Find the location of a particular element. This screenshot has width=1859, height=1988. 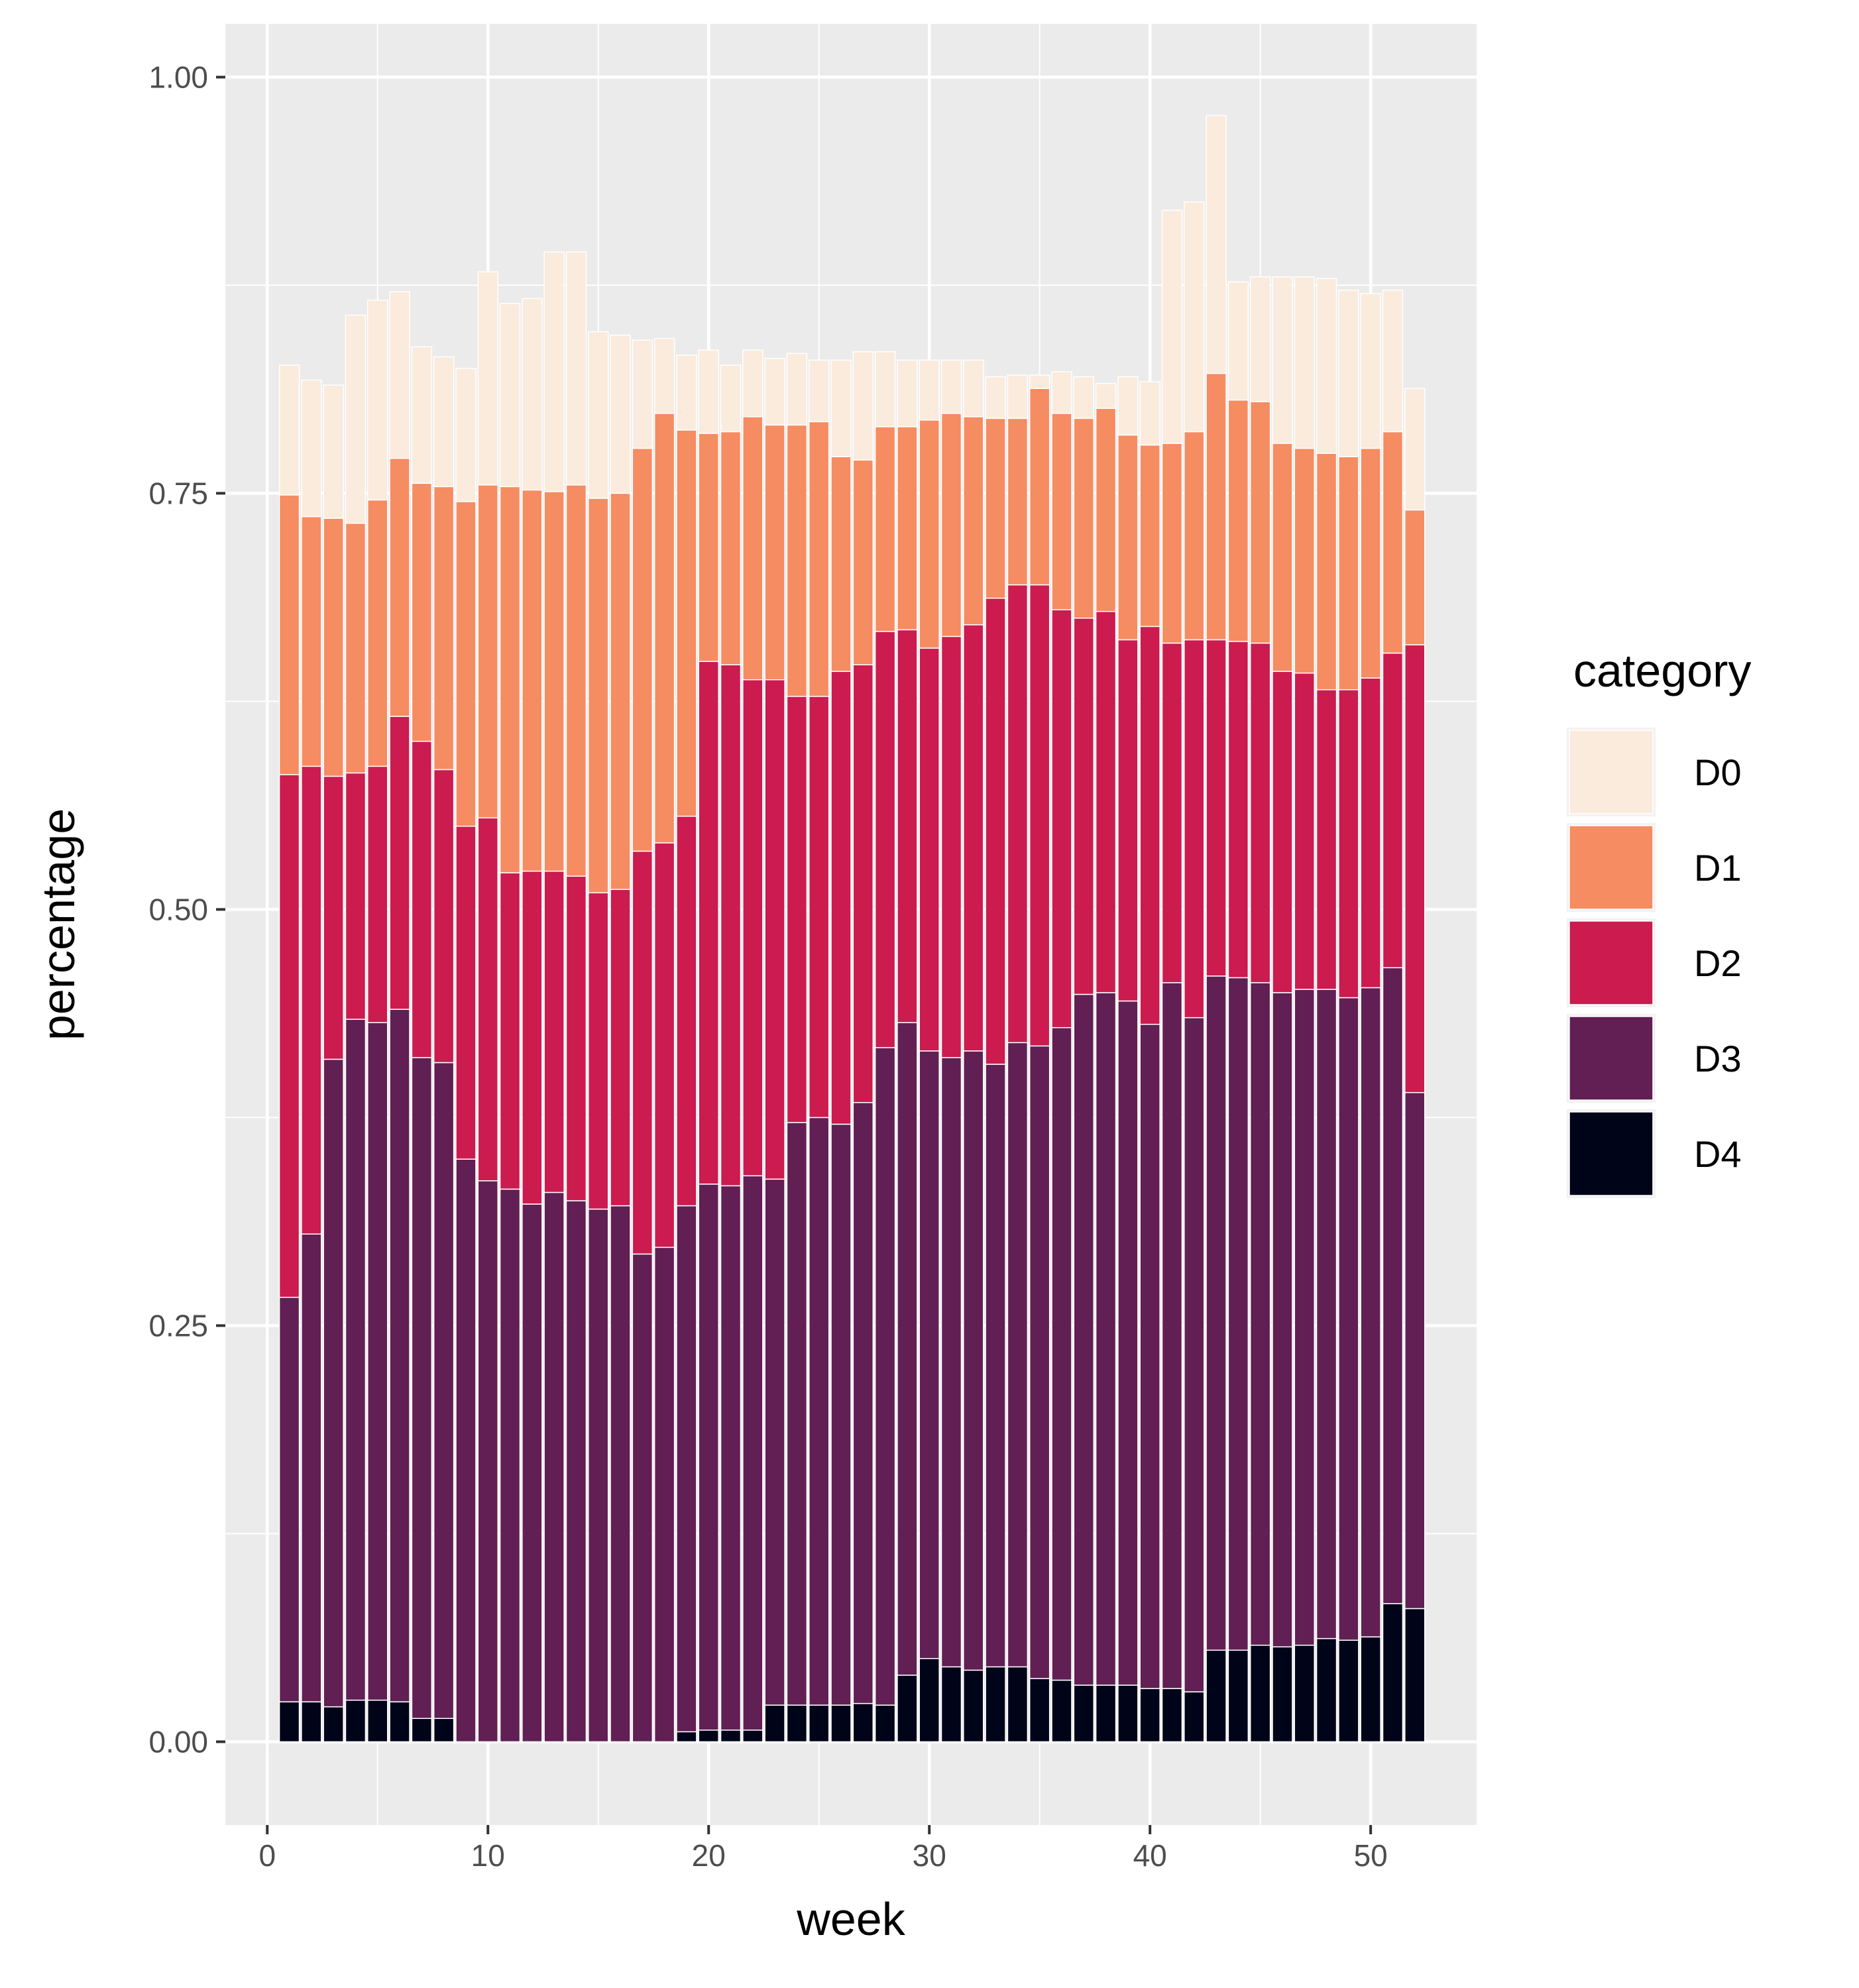

legend-key-d2 is located at coordinates (1611, 962).